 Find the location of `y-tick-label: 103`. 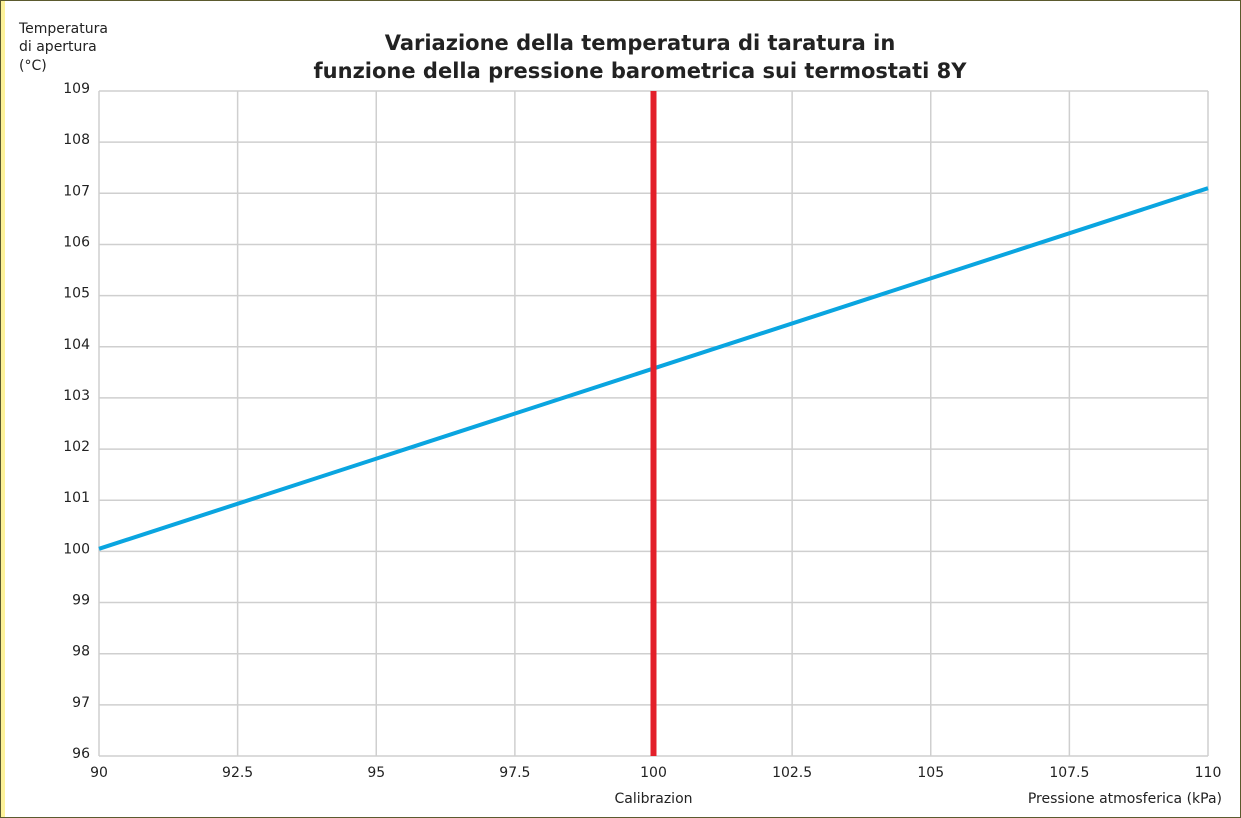

y-tick-label: 103 is located at coordinates (76, 396).